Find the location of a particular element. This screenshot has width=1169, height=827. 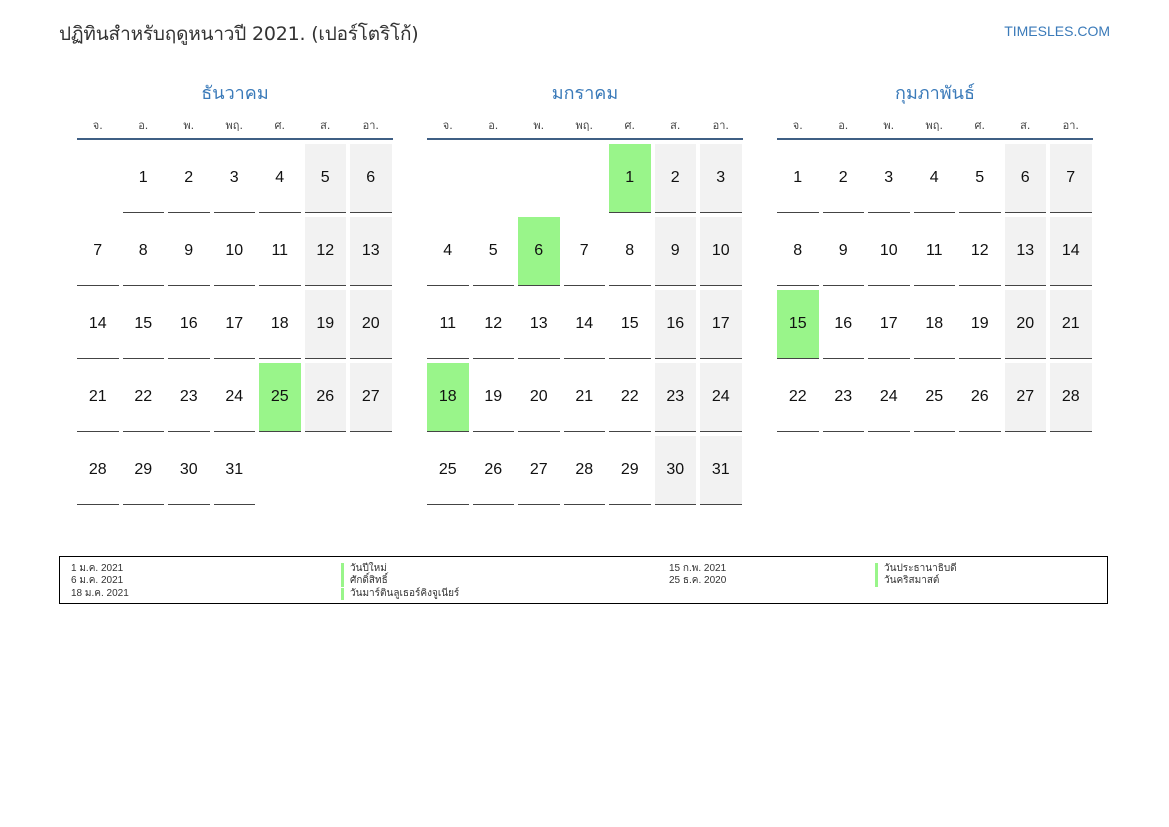

day-cell: 23 is located at coordinates (843, 397).